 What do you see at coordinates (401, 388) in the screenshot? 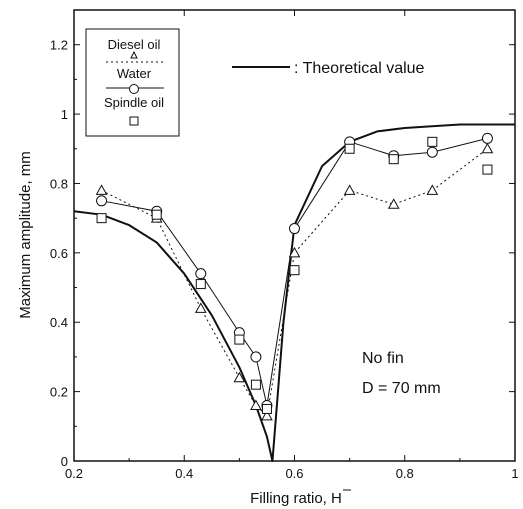
I see `annotation-diameter: D = 70 mm` at bounding box center [401, 388].